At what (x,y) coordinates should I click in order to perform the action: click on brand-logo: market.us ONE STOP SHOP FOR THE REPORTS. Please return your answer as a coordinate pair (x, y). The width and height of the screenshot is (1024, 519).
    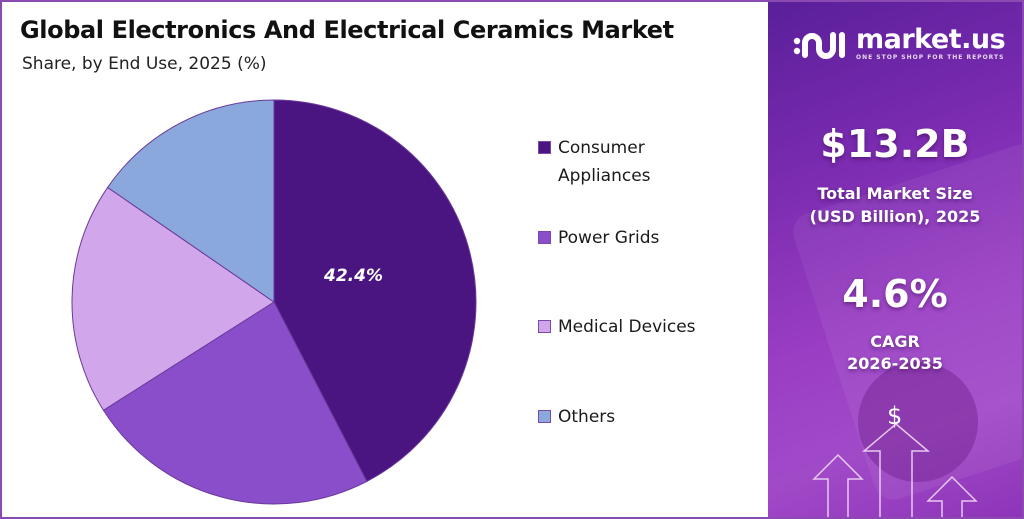
    Looking at the image, I should click on (899, 42).